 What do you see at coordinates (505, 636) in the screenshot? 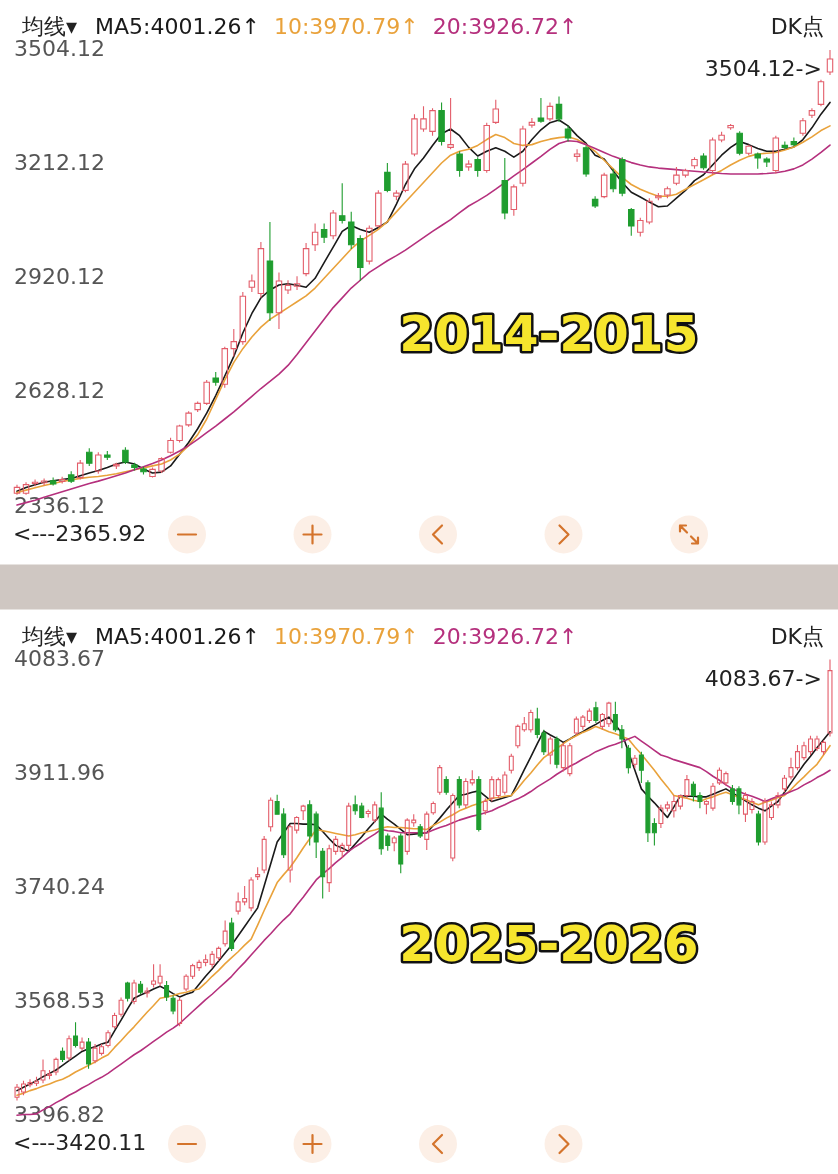
I see `text: 20:3926.72↑` at bounding box center [505, 636].